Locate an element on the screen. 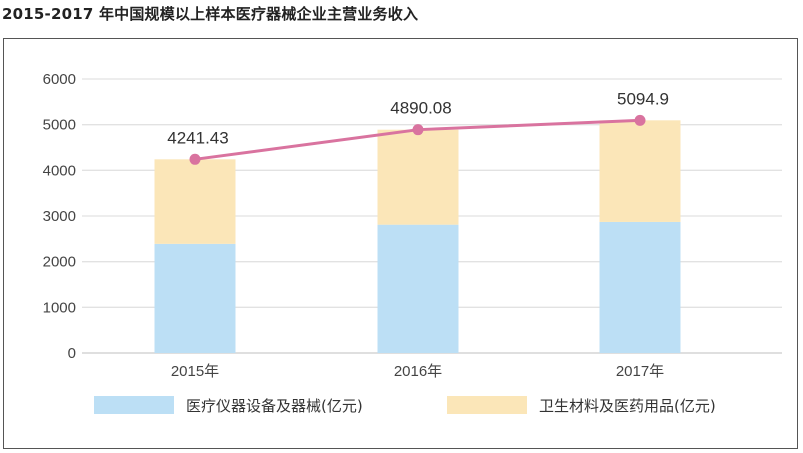  chart-title: 2015-2017 年中国规模以上样本医疗器械企业主营业务收入 is located at coordinates (210, 14).